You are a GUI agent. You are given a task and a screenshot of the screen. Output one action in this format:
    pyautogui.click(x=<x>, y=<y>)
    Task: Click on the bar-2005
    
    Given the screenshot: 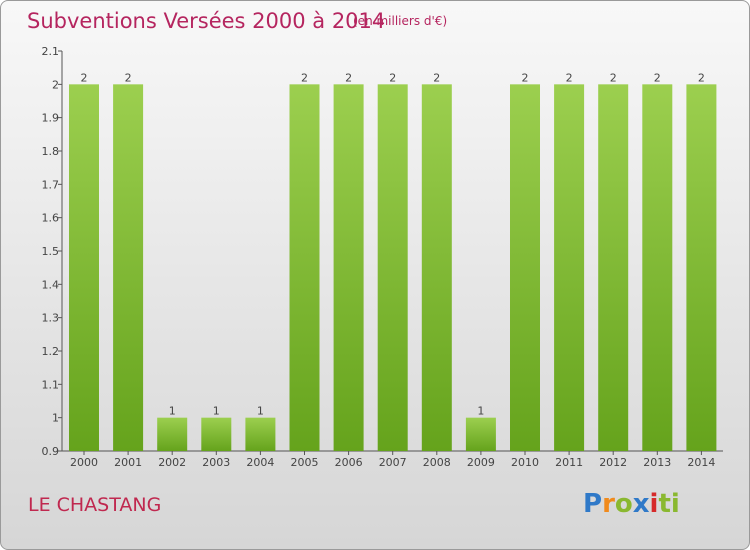 What is the action you would take?
    pyautogui.click(x=304, y=267)
    